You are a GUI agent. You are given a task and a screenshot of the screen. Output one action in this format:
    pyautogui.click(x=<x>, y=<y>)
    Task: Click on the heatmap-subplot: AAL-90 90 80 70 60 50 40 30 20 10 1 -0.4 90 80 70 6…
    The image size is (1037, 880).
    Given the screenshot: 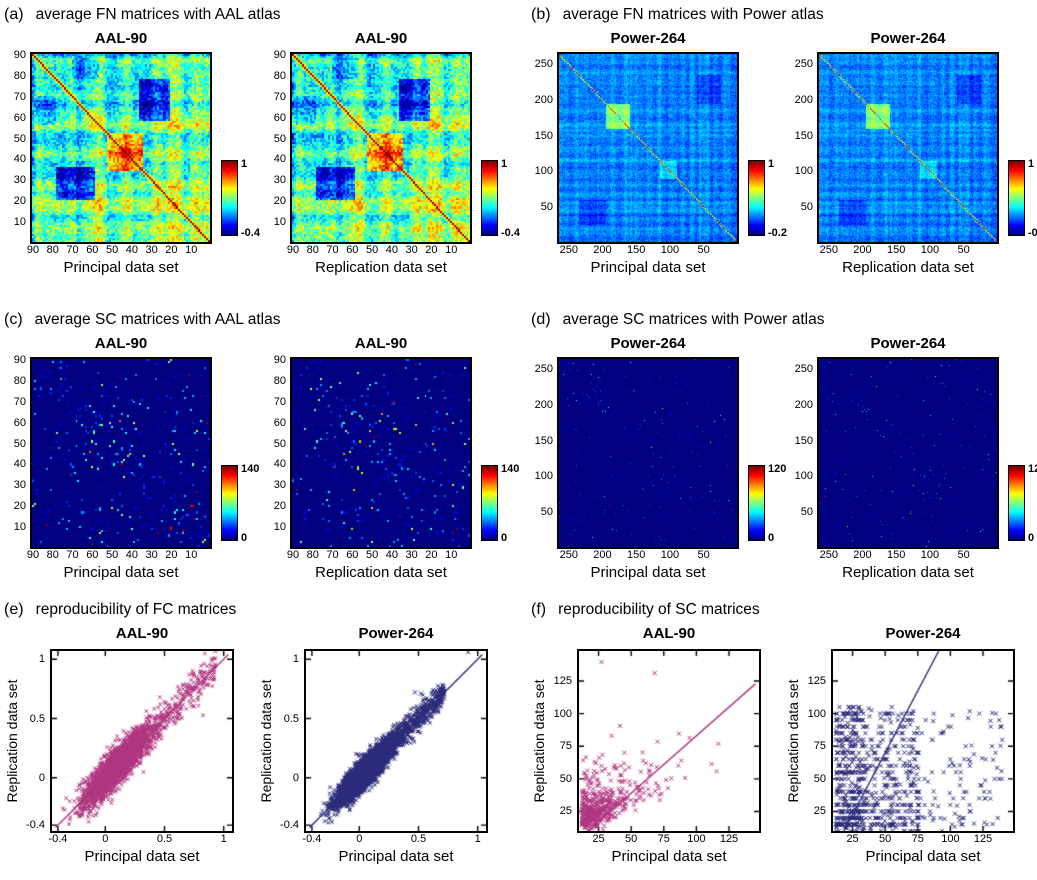 What is the action you would take?
    pyautogui.click(x=392, y=153)
    